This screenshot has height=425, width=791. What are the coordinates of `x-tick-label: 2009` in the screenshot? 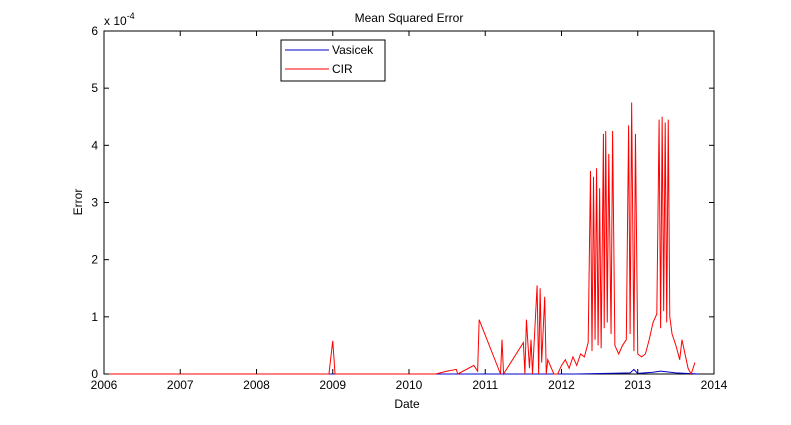 It's located at (332, 385).